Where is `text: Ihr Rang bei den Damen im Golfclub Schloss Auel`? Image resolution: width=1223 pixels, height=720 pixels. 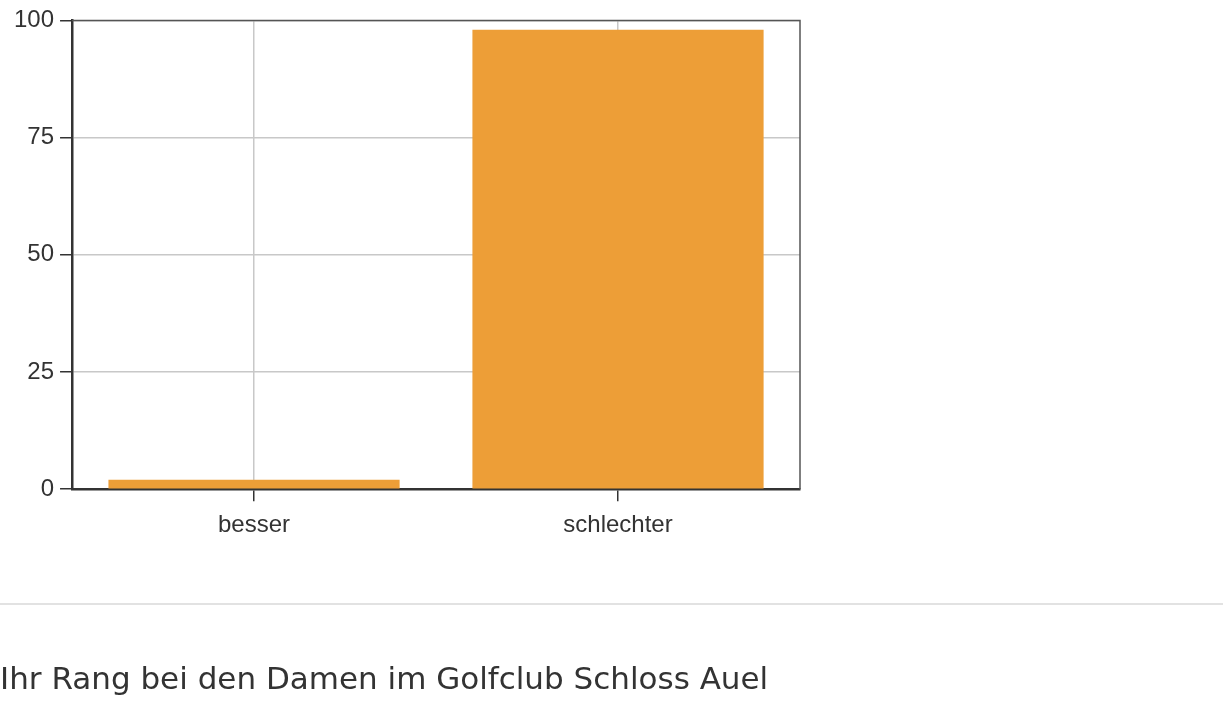
text: Ihr Rang bei den Damen im Golfclub Schloss Auel is located at coordinates (385, 678).